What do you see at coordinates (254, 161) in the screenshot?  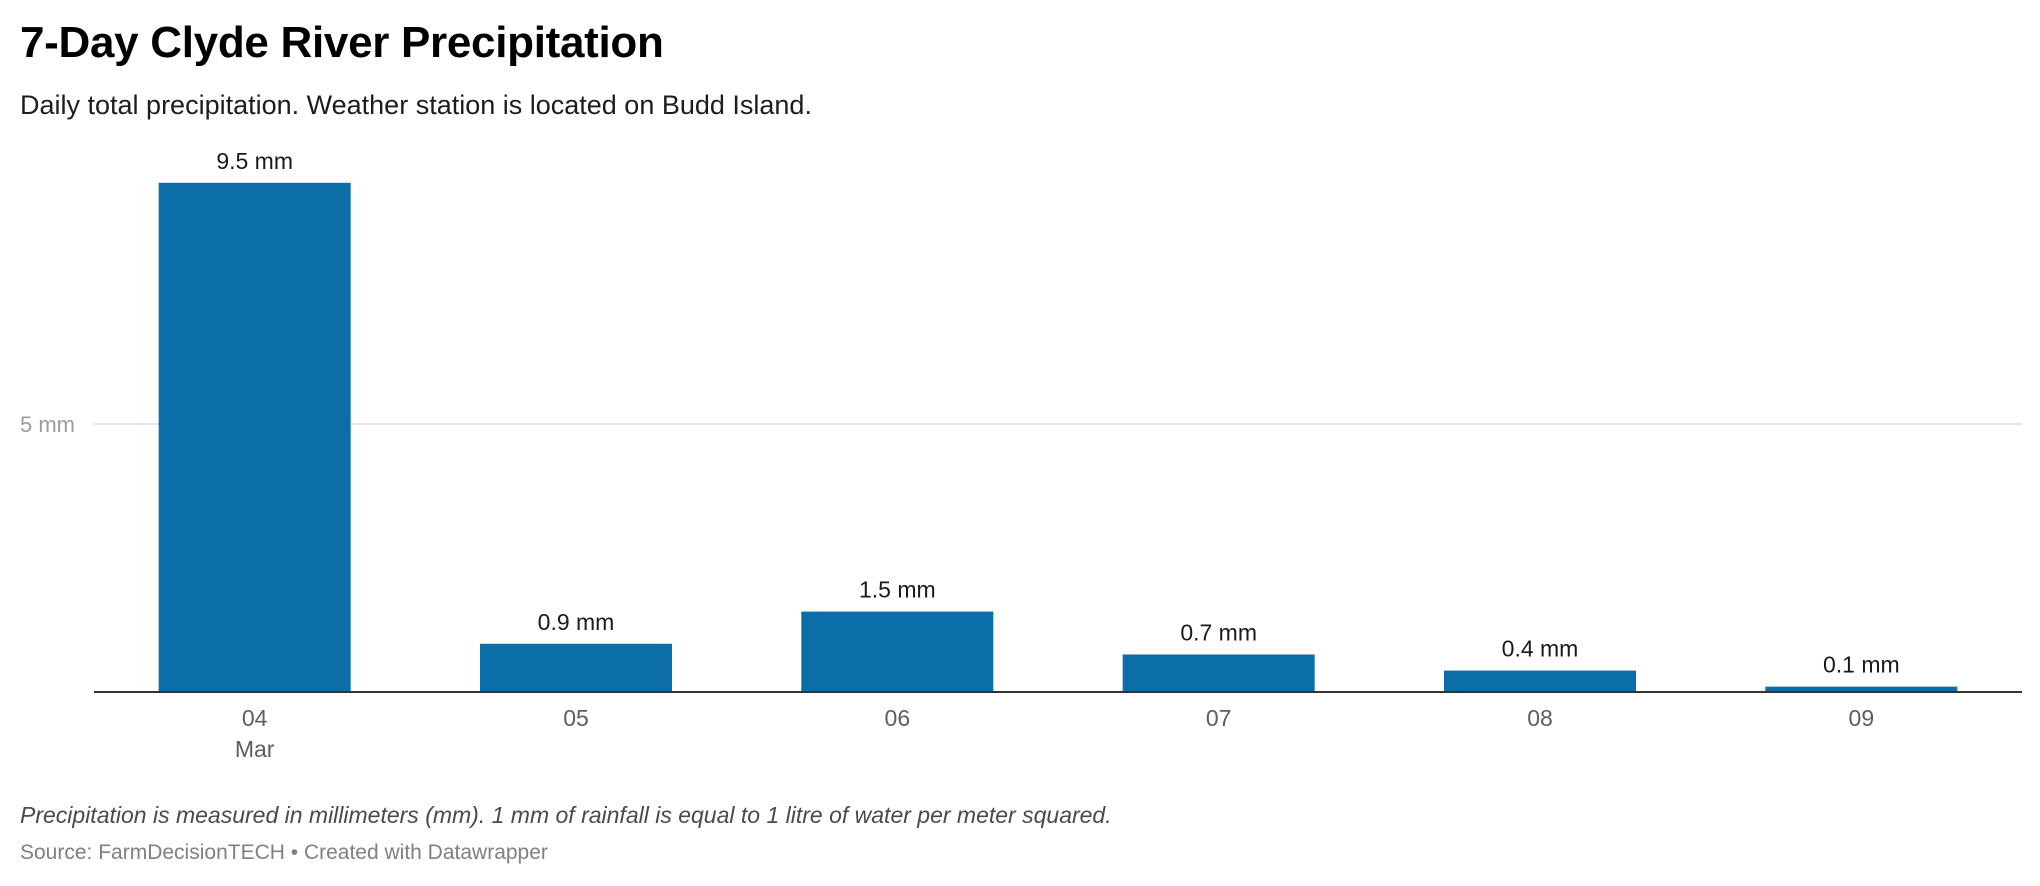 I see `bar-value-label: 9.5 mm` at bounding box center [254, 161].